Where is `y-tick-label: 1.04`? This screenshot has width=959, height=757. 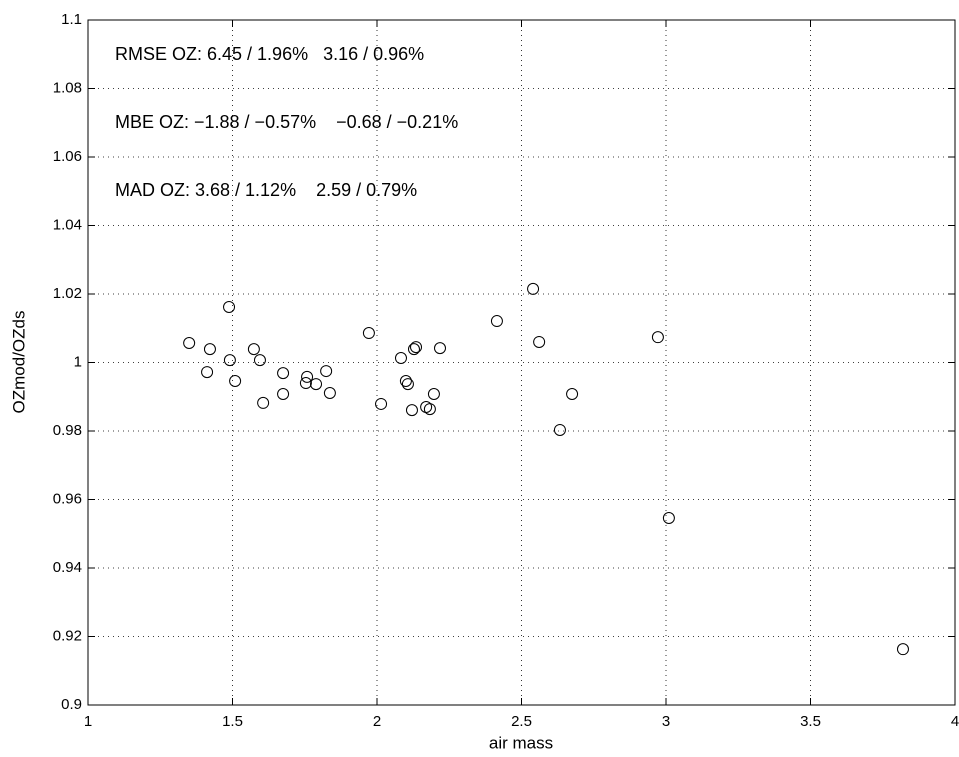 y-tick-label: 1.04 is located at coordinates (67, 224).